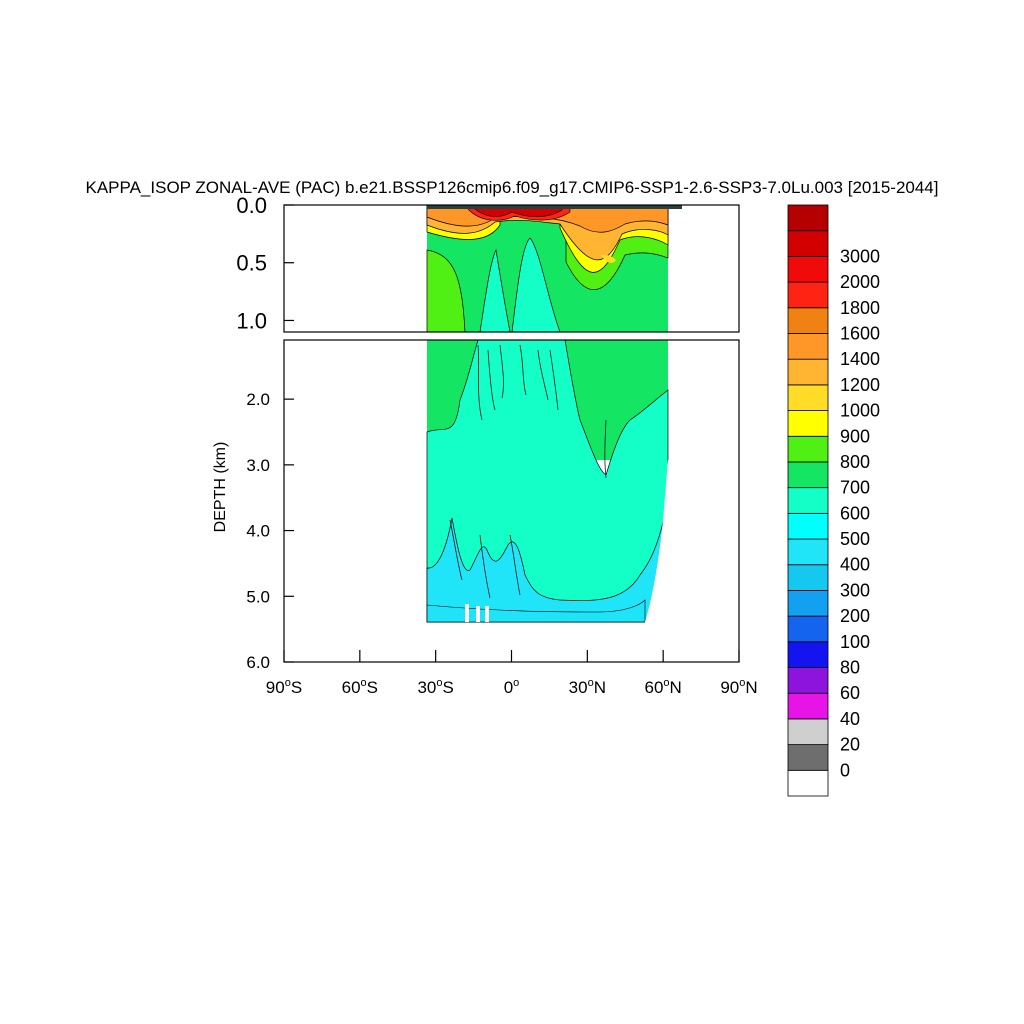  What do you see at coordinates (608, 258) in the screenshot?
I see `field-1000-top-spot` at bounding box center [608, 258].